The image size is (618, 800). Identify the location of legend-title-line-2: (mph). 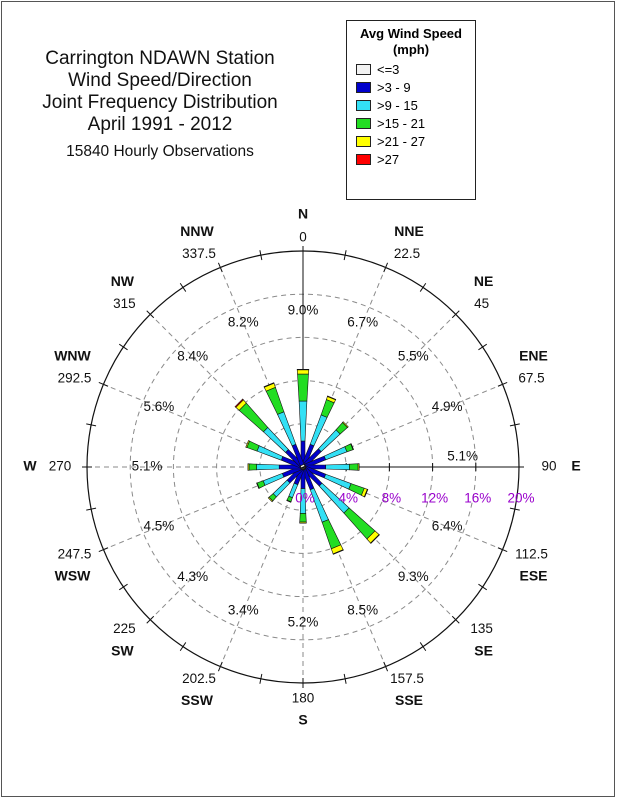
(411, 49).